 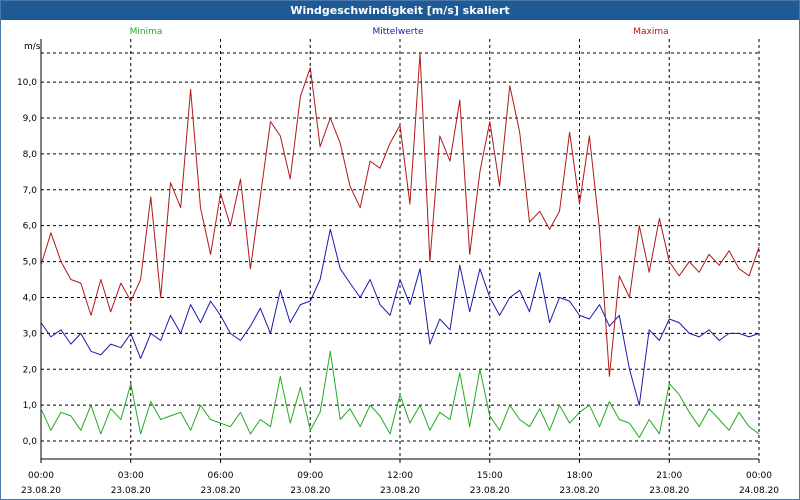 What do you see at coordinates (30, 191) in the screenshot?
I see `y-tick-label: 7,0` at bounding box center [30, 191].